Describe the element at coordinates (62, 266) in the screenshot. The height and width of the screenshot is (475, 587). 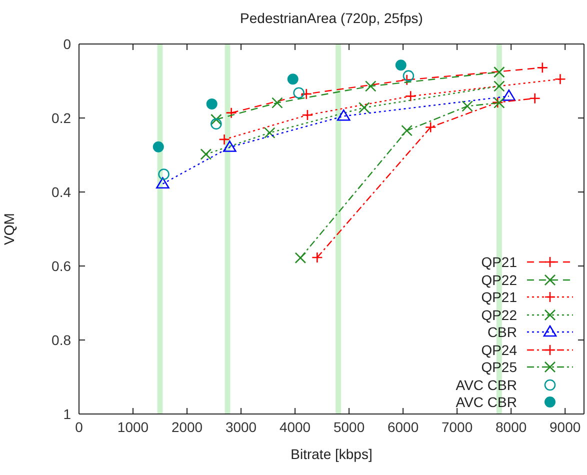
I see `y-tick-label: 0.6` at that location.